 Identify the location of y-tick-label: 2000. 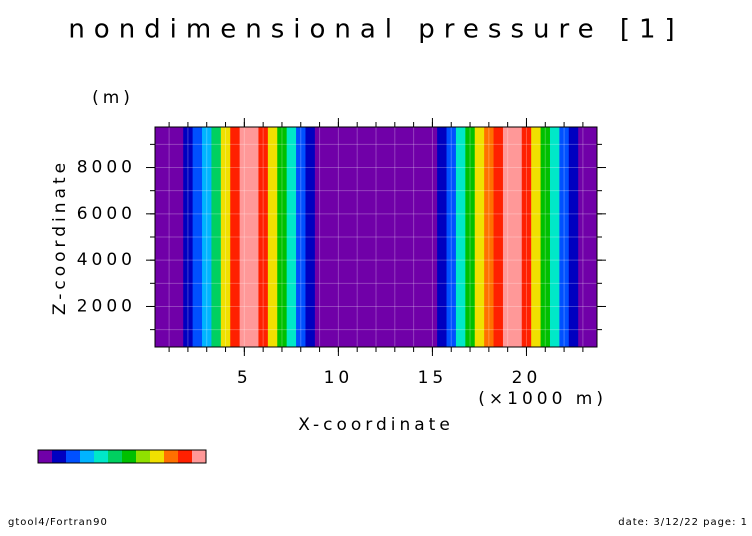
(106, 306).